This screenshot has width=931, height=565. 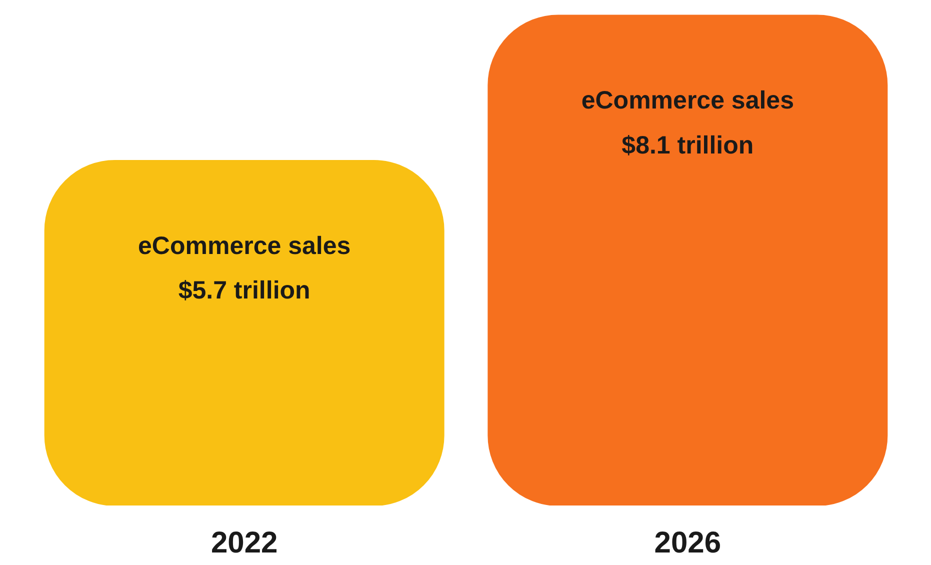 What do you see at coordinates (688, 543) in the screenshot?
I see `x-tick-label: 2026` at bounding box center [688, 543].